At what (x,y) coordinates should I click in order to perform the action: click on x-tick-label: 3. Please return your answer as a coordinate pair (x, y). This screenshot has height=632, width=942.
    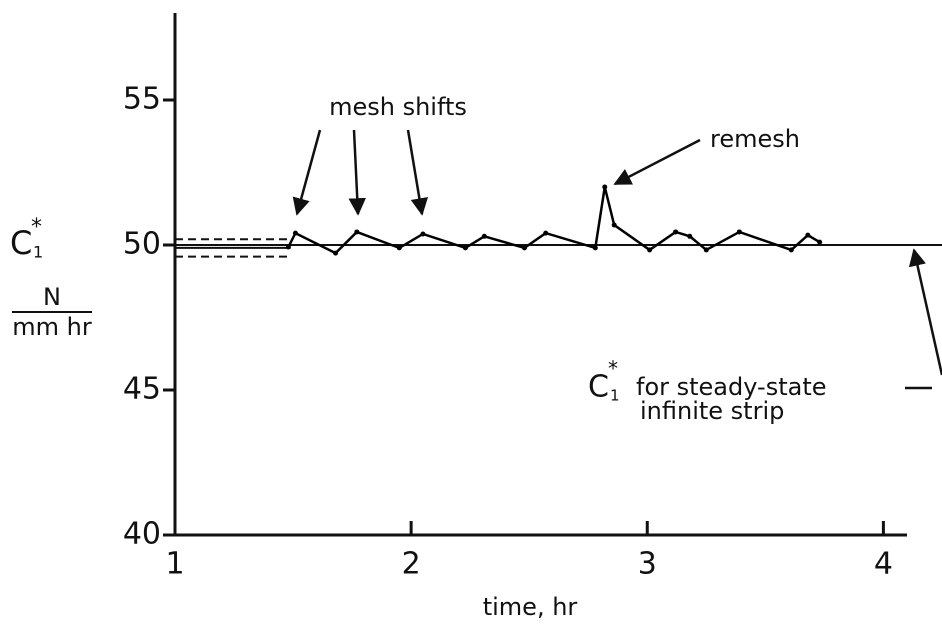
    Looking at the image, I should click on (647, 564).